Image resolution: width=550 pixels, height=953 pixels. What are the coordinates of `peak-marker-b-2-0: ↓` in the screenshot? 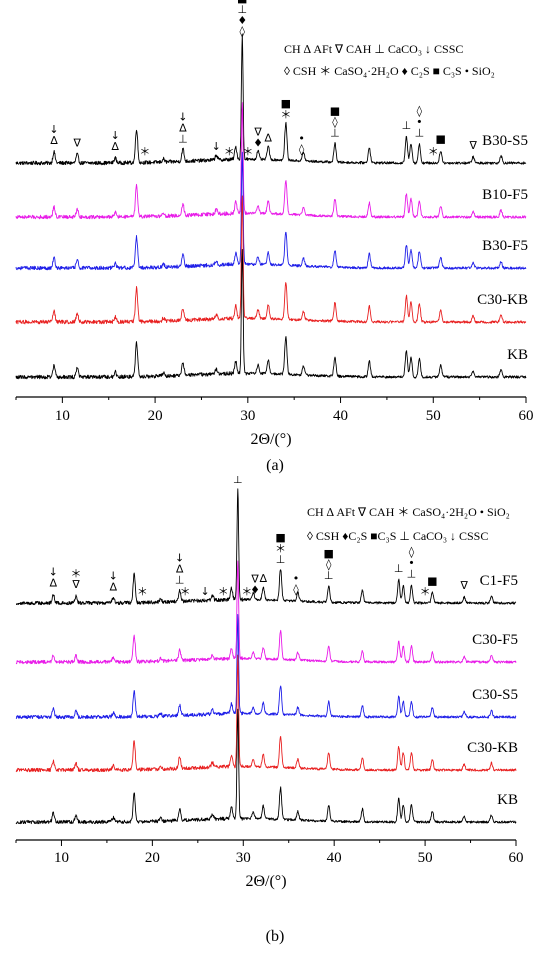 It's located at (113, 575).